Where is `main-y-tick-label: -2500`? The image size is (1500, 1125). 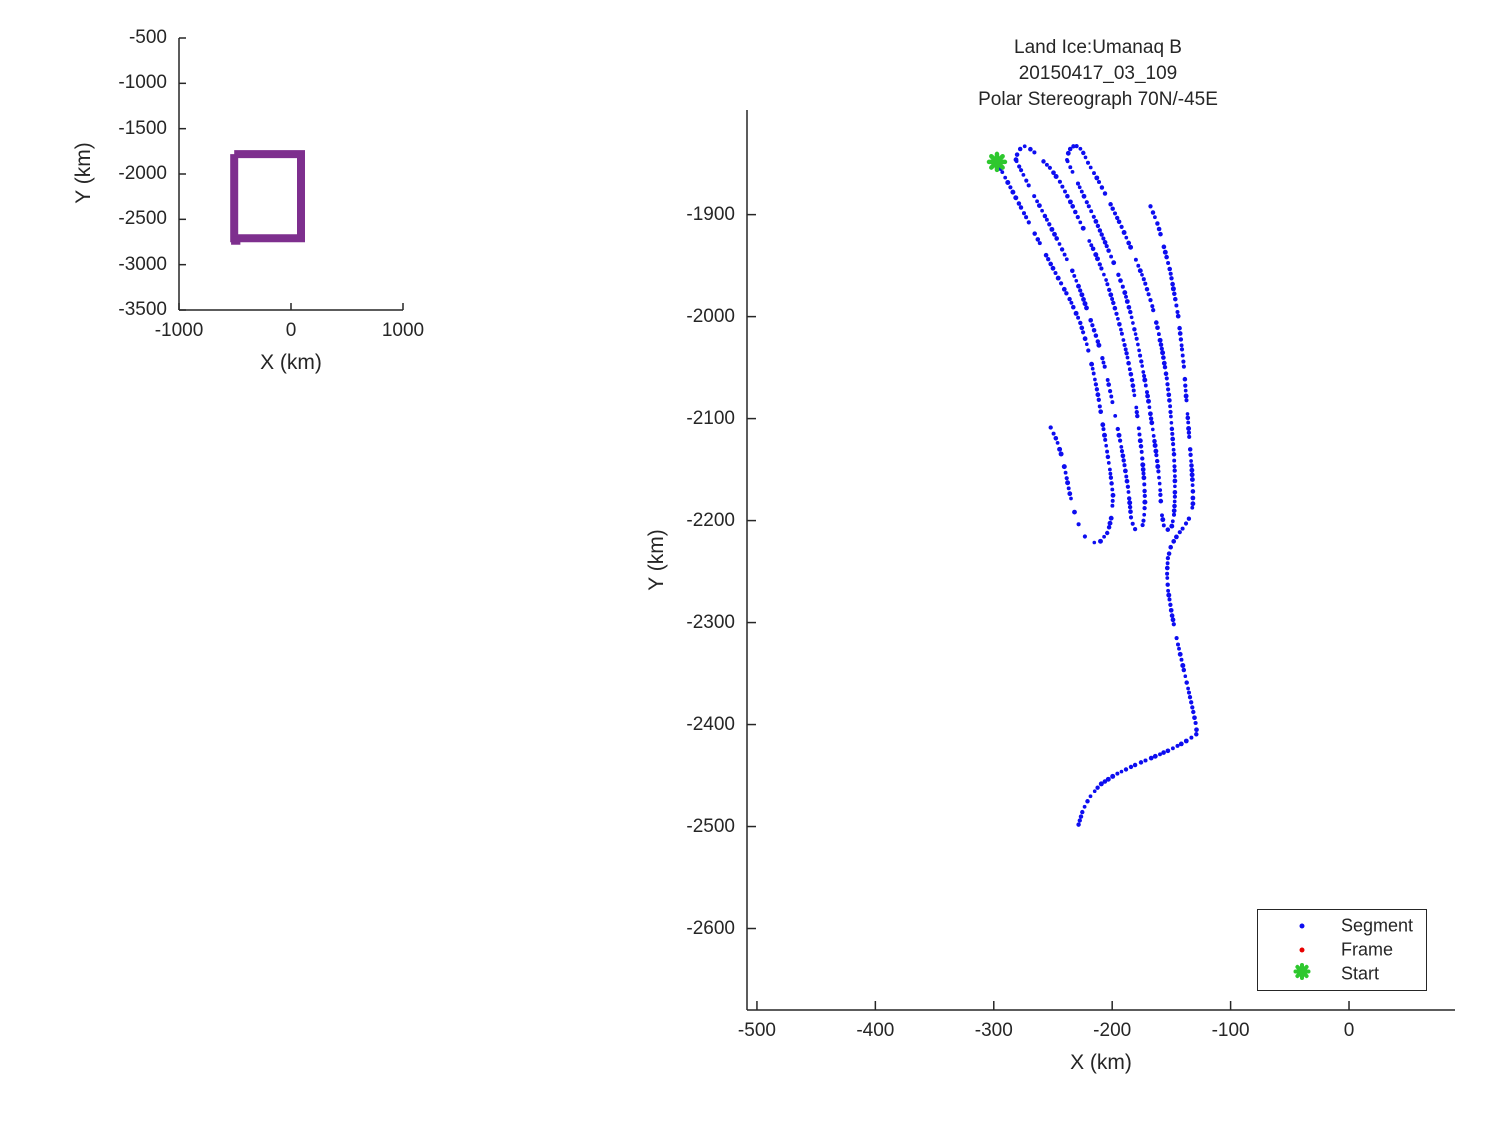 main-y-tick-label: -2500 is located at coordinates (710, 826).